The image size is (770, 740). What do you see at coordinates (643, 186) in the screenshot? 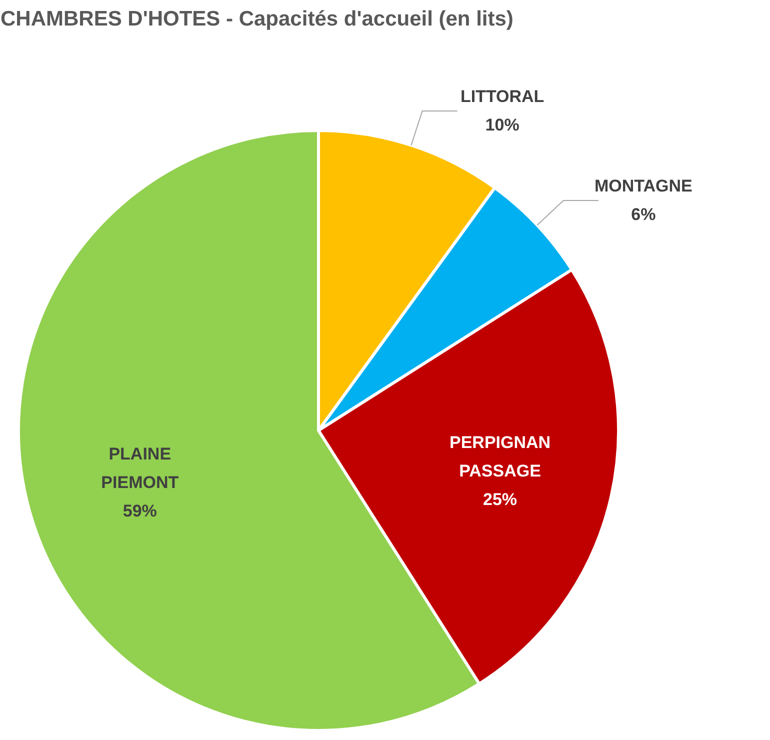
I see `slice-label: MONTAGNE` at bounding box center [643, 186].